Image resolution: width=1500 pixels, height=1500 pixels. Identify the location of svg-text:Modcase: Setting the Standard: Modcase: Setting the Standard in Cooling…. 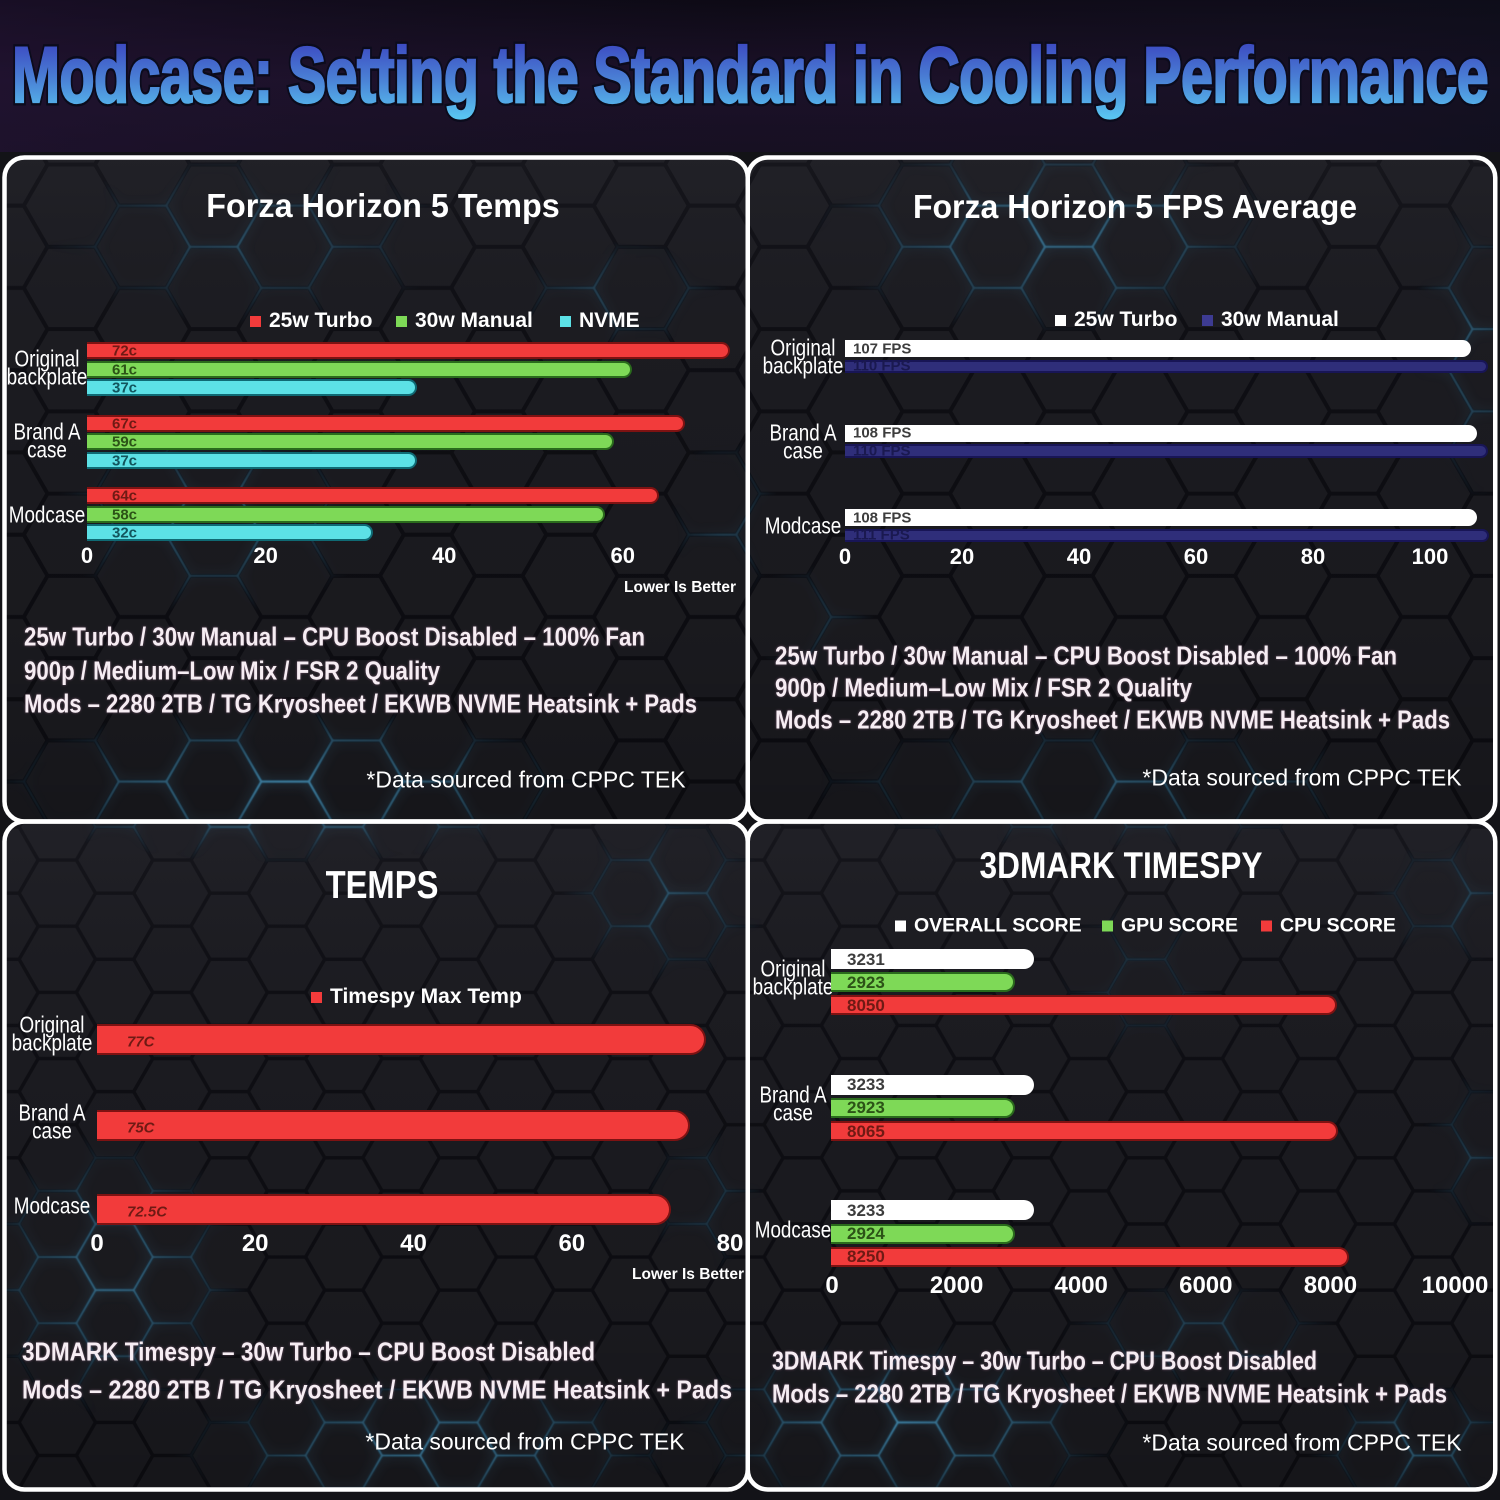
(750, 74).